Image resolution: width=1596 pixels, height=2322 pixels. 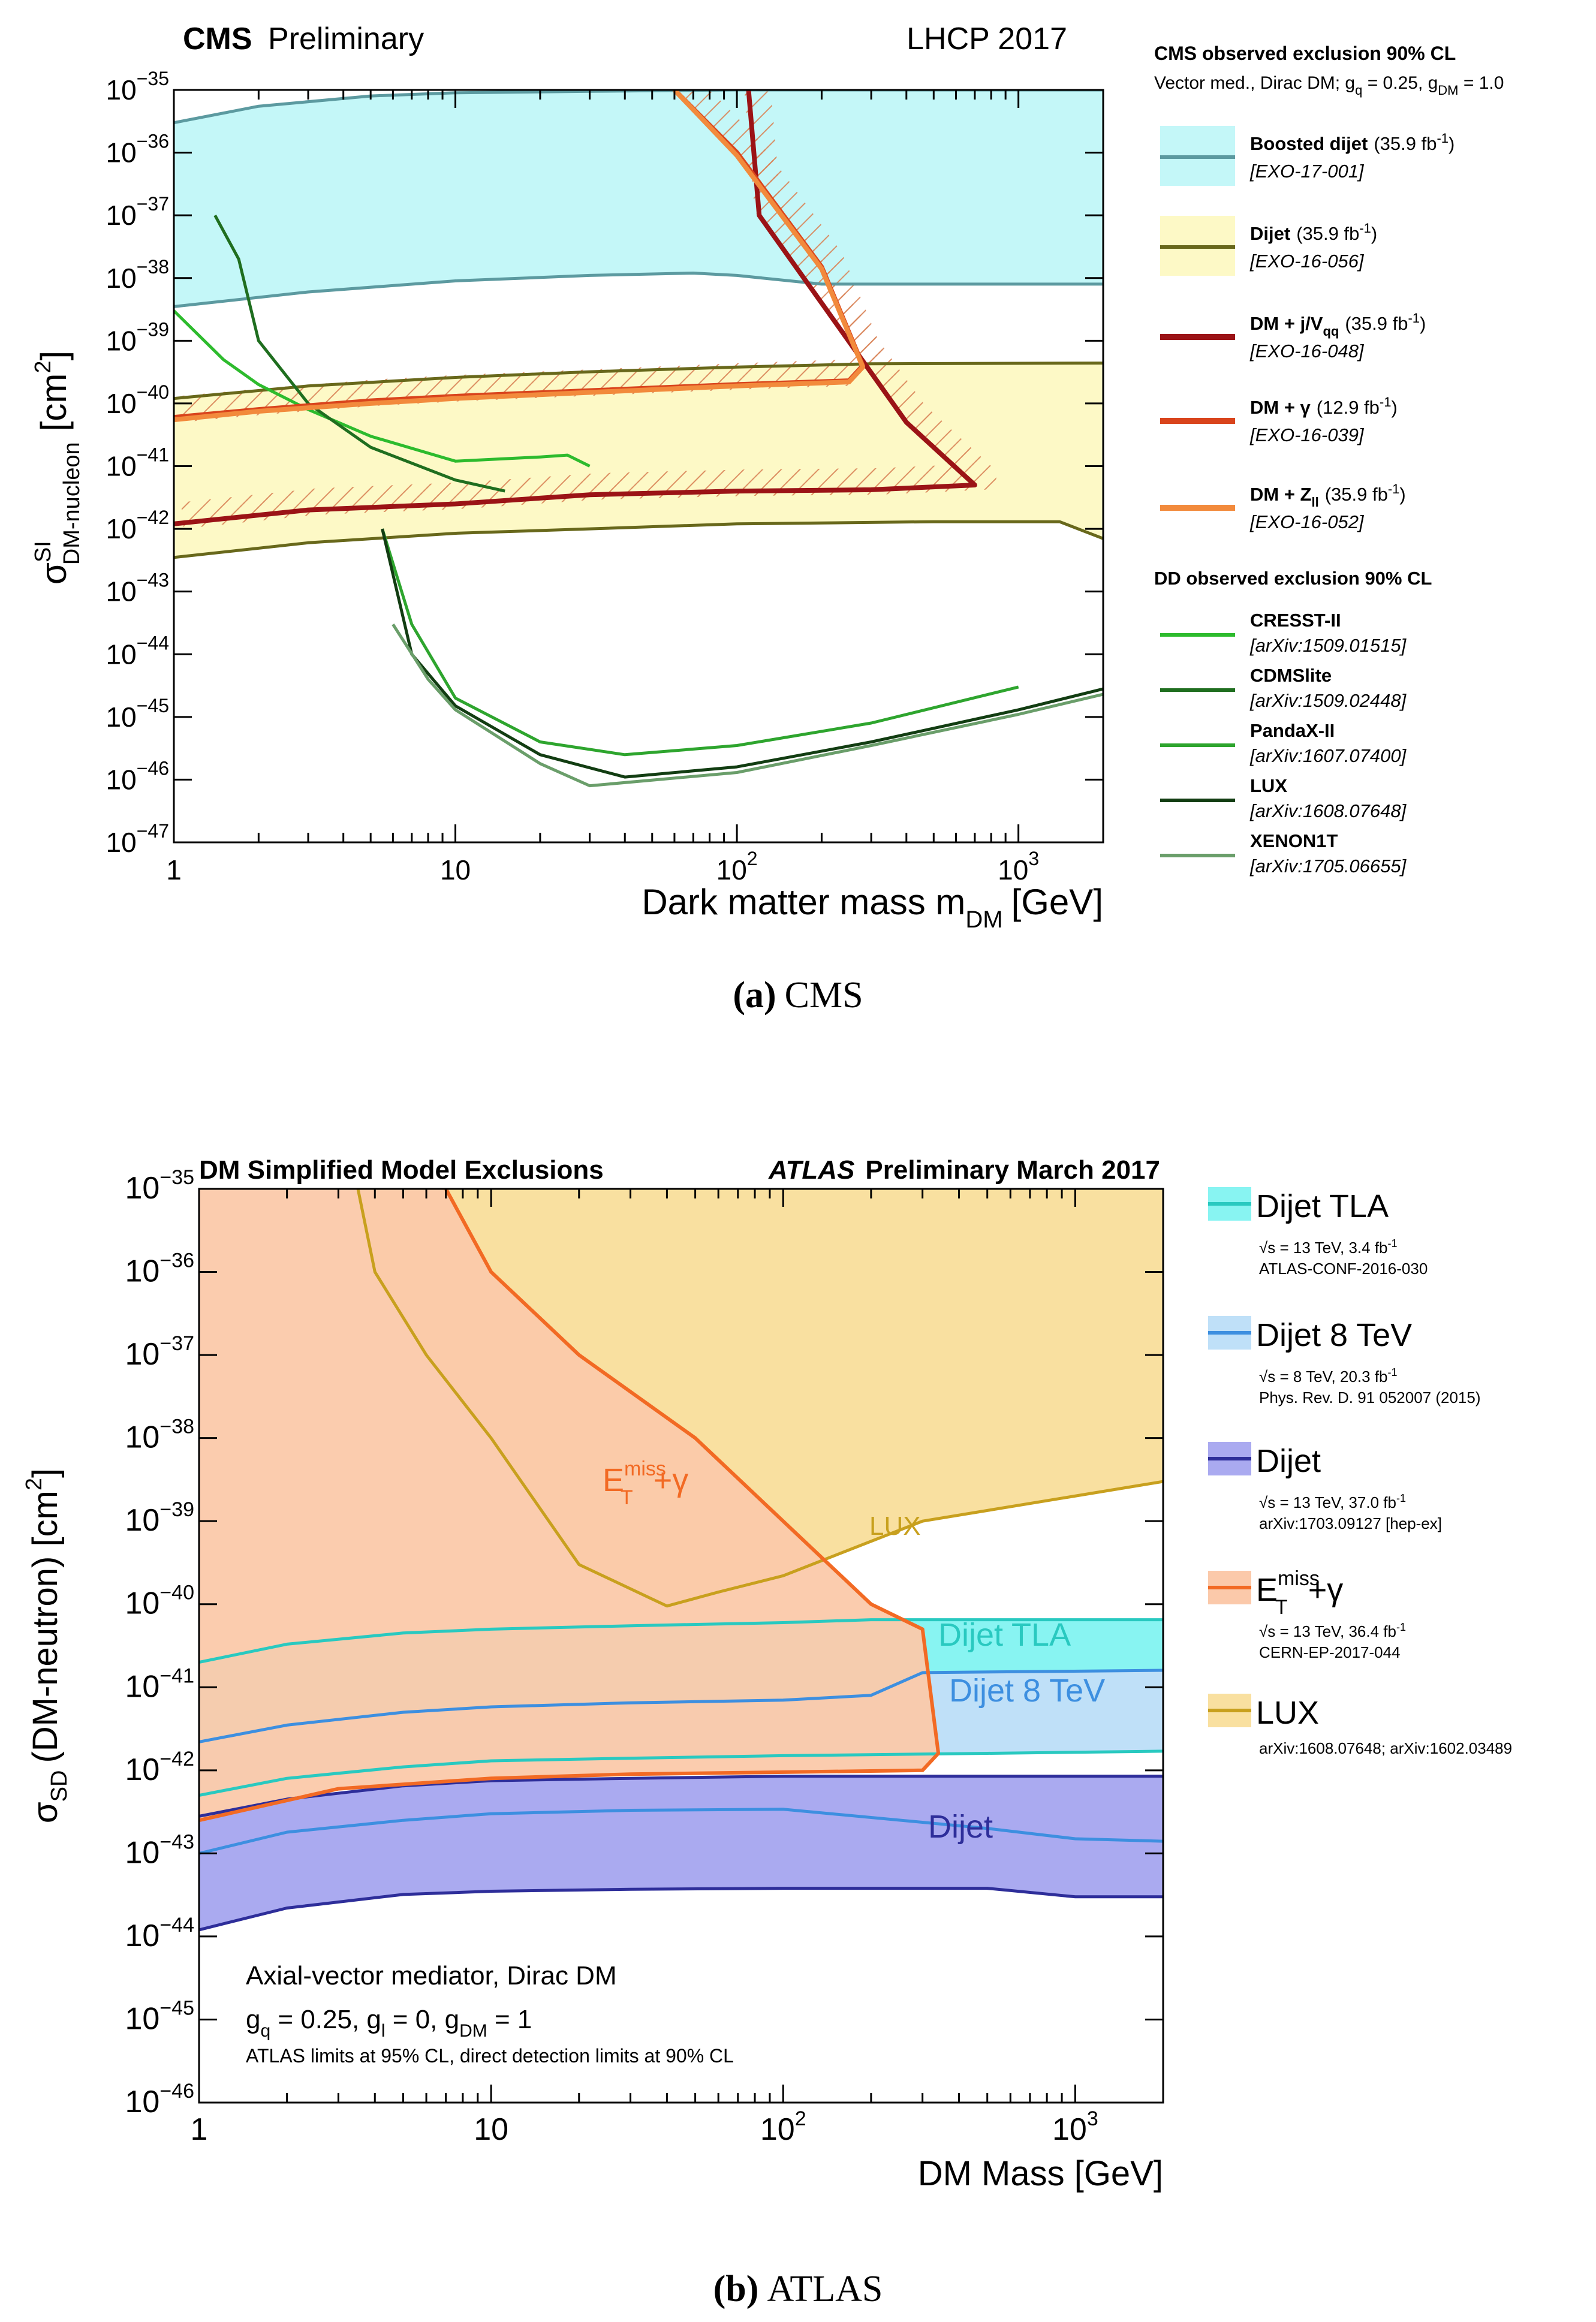 What do you see at coordinates (137, 337) in the screenshot?
I see `cms-y-tick-label: 10−39` at bounding box center [137, 337].